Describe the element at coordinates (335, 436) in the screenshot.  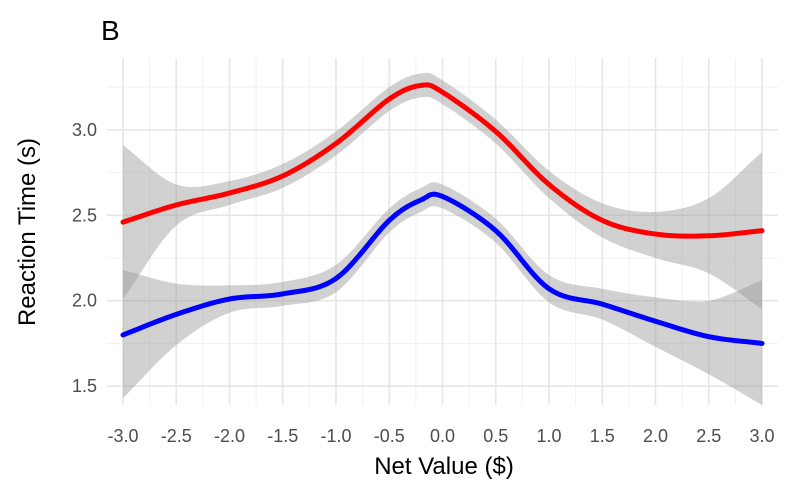
I see `x-tick-label: -1.0` at that location.